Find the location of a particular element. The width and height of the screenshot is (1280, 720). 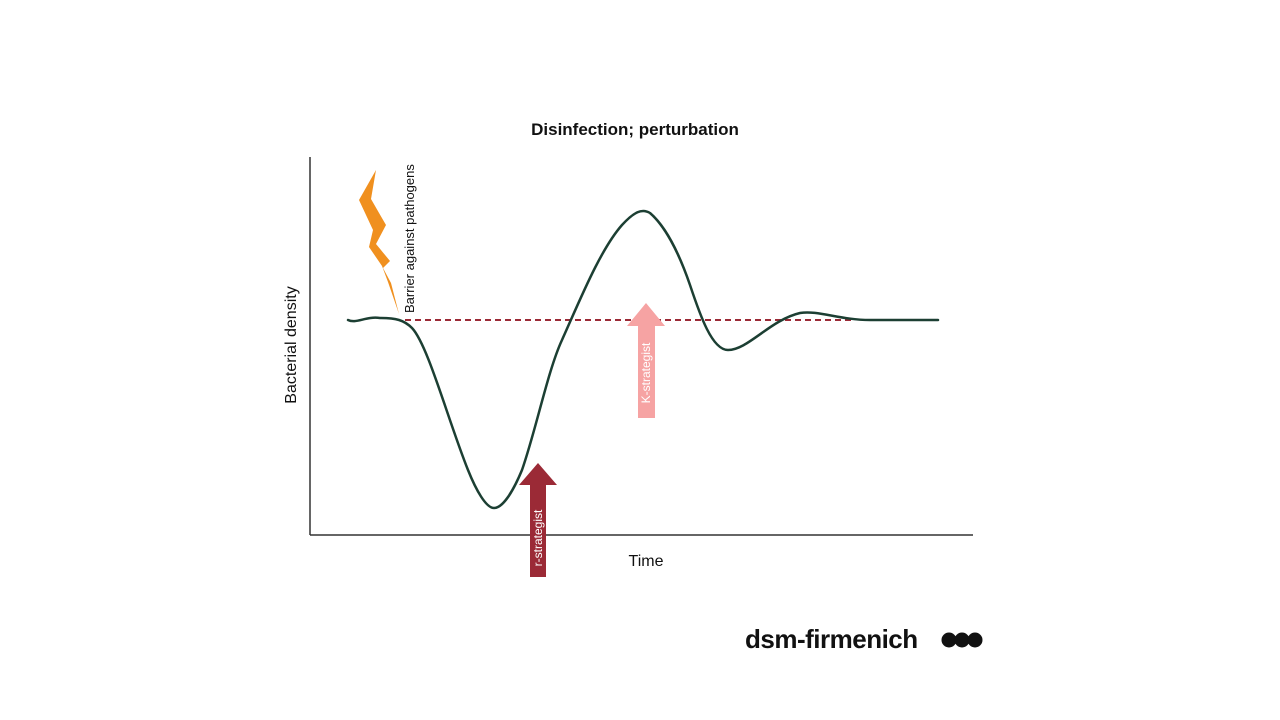

y-axis-label: Bacterial density is located at coordinates (291, 344).